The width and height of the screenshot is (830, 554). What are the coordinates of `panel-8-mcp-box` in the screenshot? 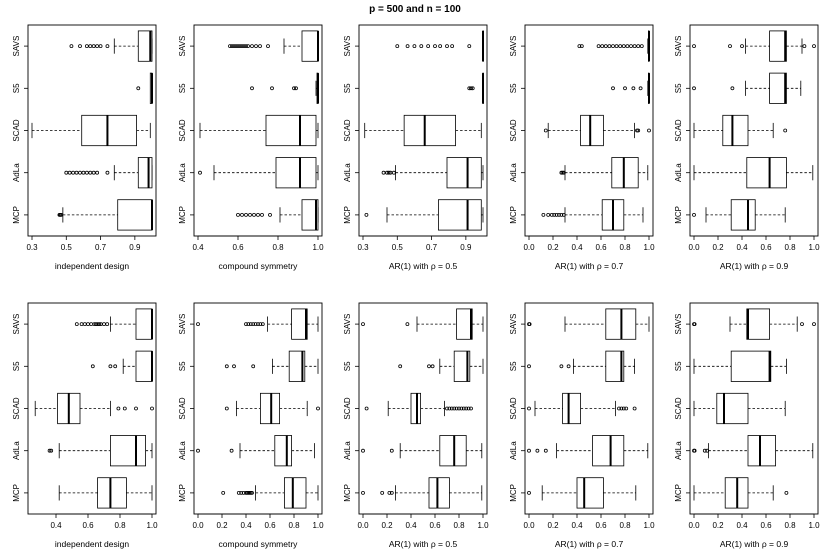 It's located at (439, 493).